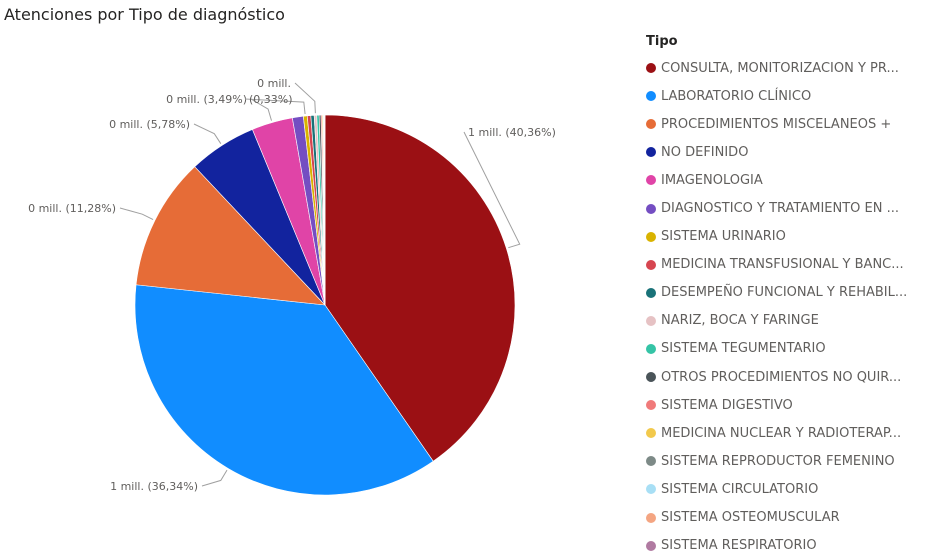  I want to click on legend-item-sistema-tegumentario: SISTEMA TEGUMENTARIO, so click(787, 349).